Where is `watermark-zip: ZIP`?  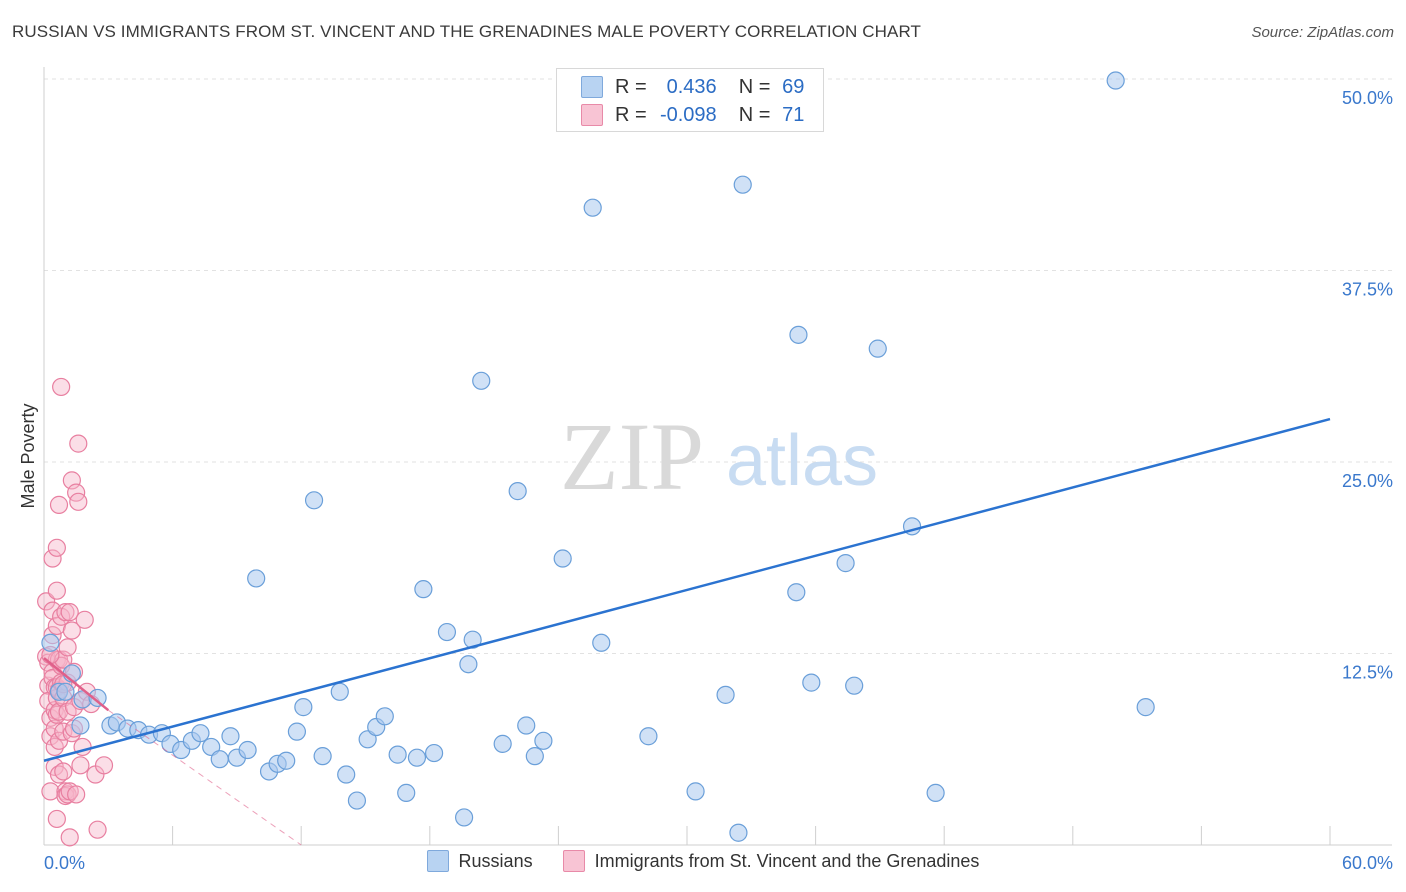 watermark-zip: ZIP is located at coordinates (632, 456).